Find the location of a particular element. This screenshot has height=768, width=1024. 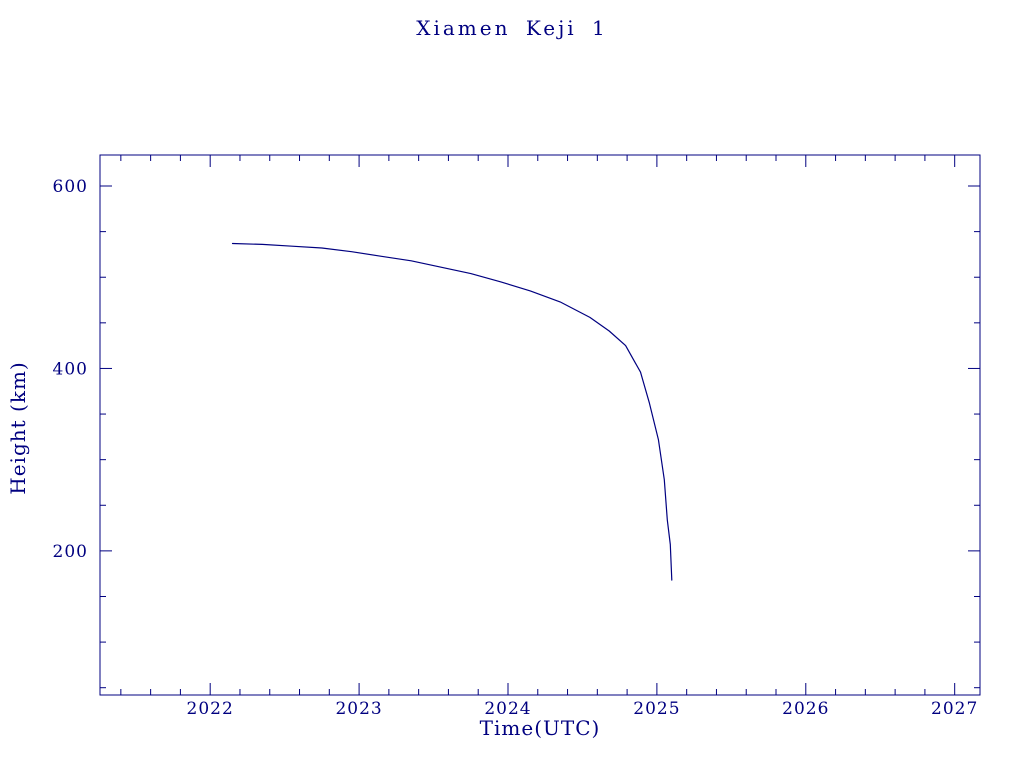

x-tick-label: 2022 is located at coordinates (210, 709).